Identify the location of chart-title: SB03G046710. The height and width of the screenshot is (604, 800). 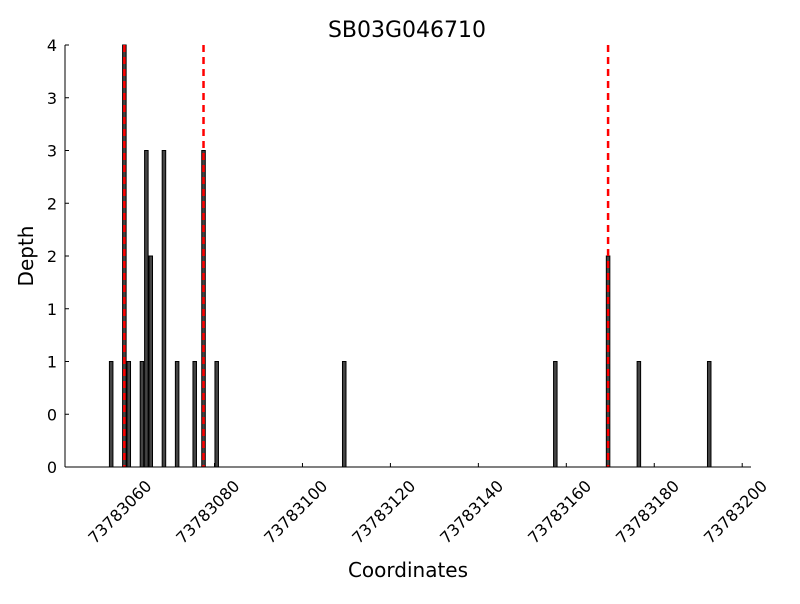
(407, 30).